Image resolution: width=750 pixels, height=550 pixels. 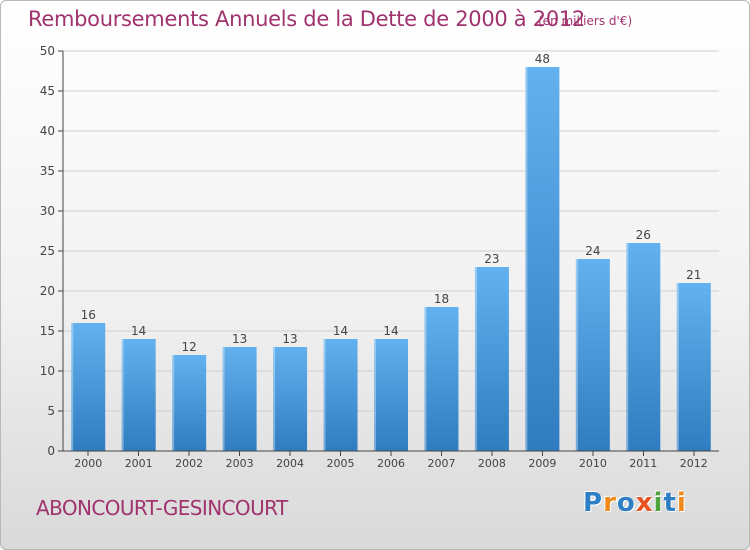 I want to click on y-tick-label: 25, so click(x=47, y=251).